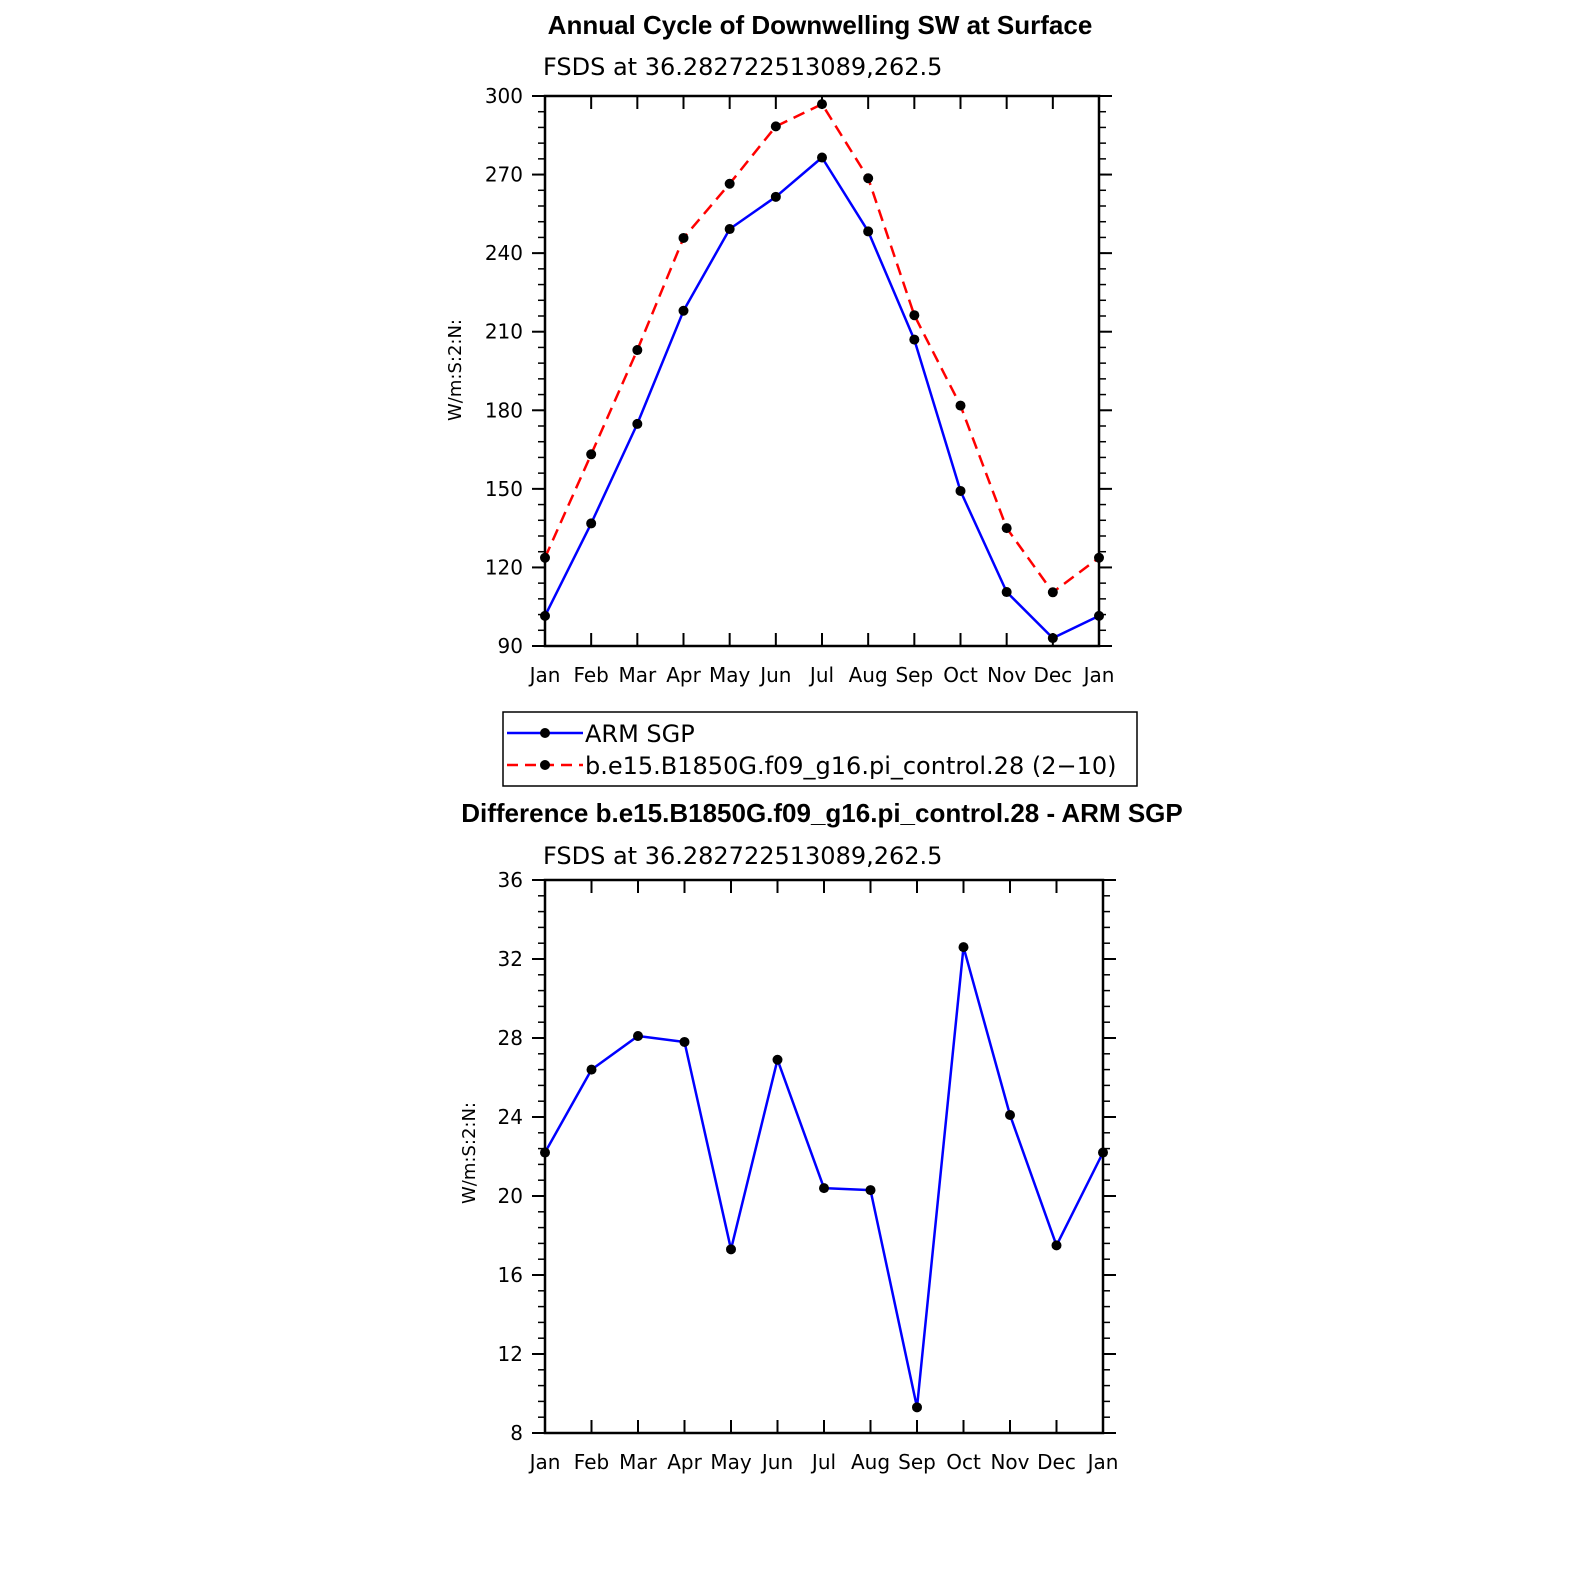  I want to click on legend-box, so click(820, 749).